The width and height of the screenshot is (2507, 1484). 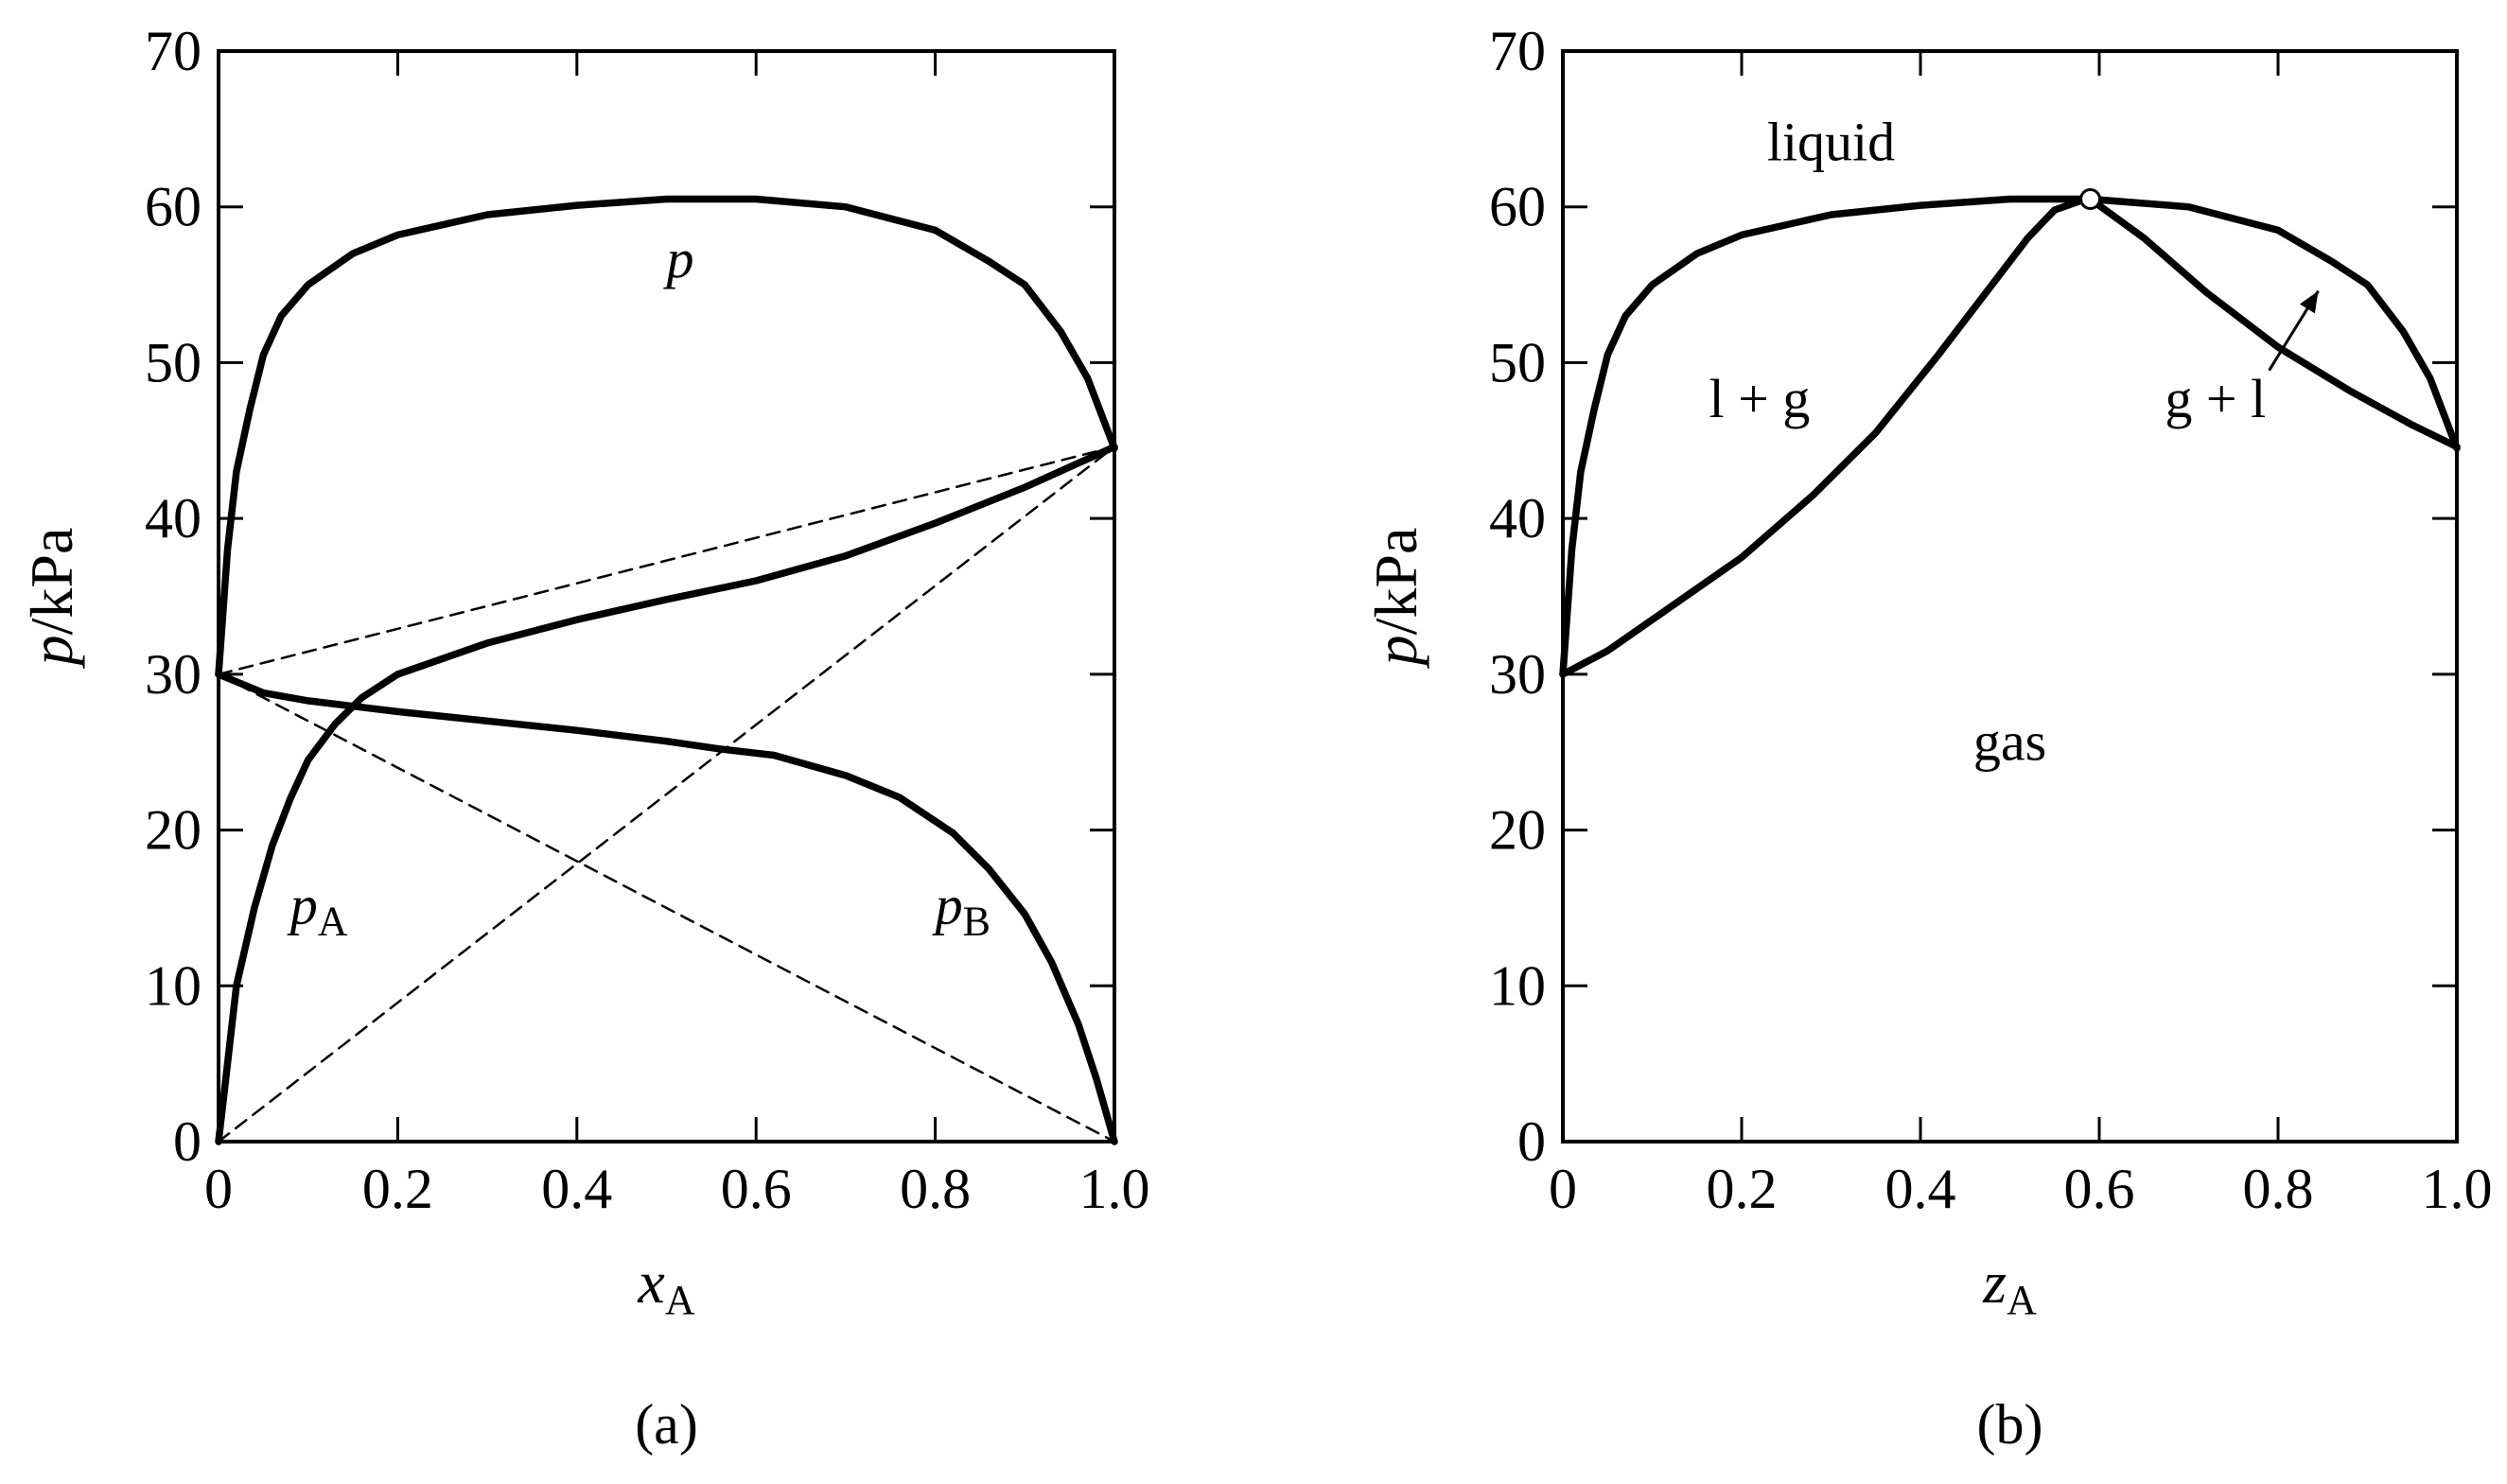 What do you see at coordinates (678, 259) in the screenshot?
I see `annotation-p: p` at bounding box center [678, 259].